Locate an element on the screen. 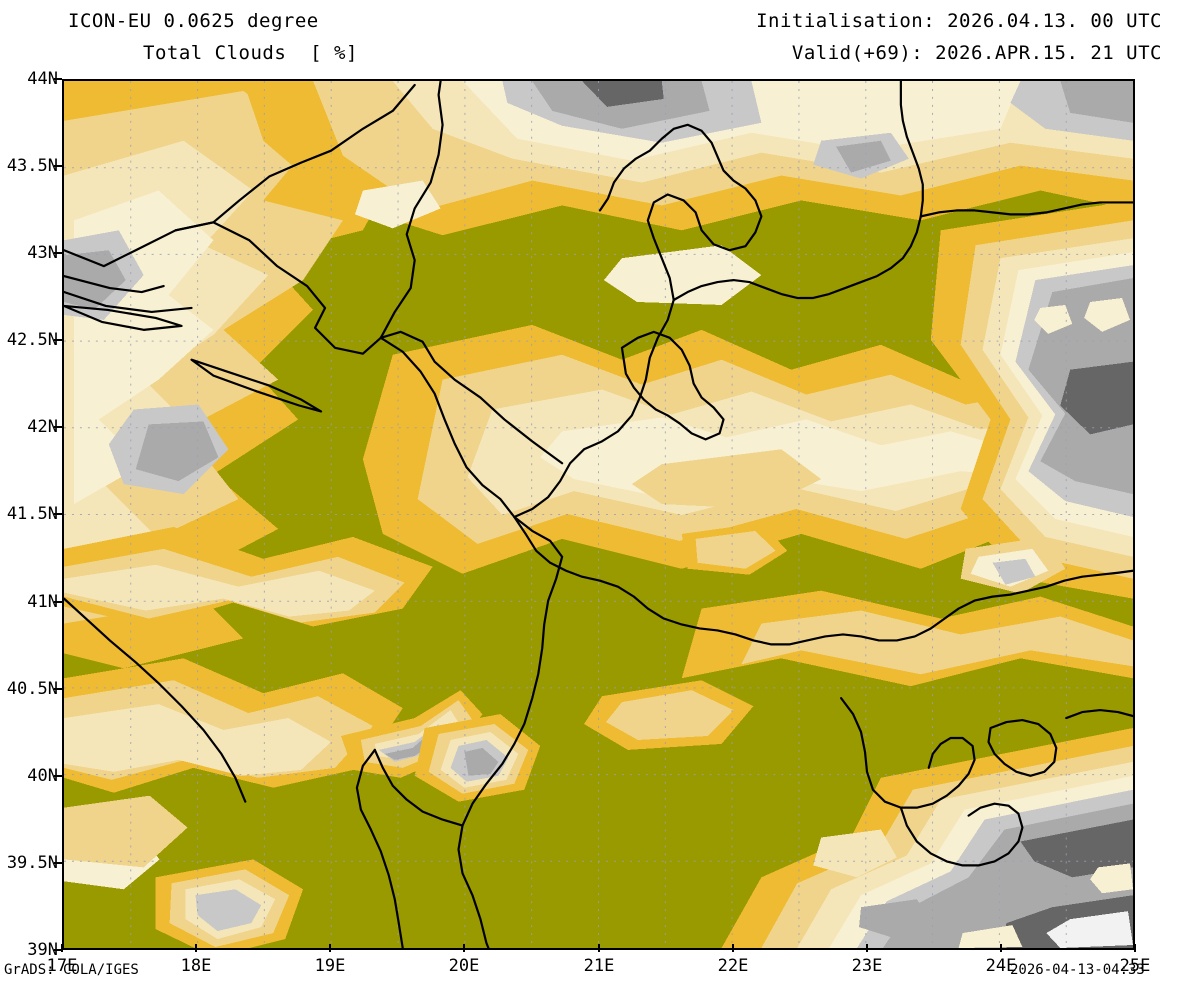  ytick-label-44N: 44N is located at coordinates (42, 79).